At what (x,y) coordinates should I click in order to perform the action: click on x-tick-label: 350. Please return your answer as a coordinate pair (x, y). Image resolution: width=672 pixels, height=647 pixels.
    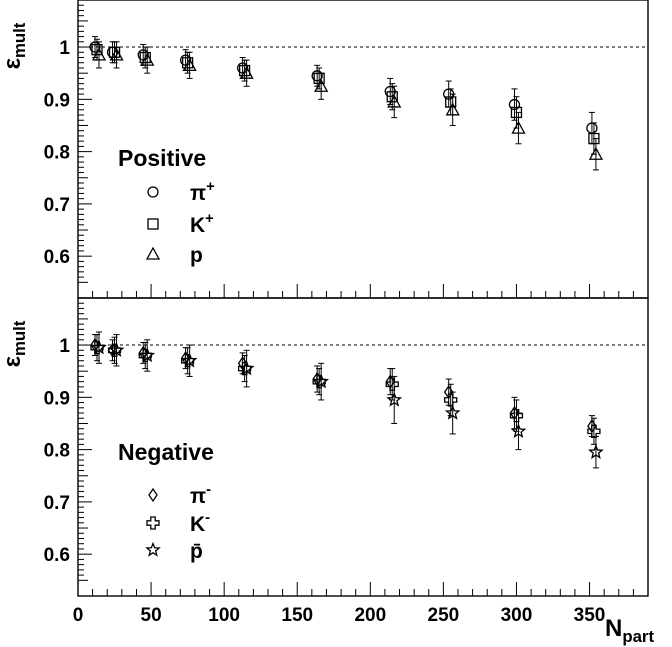
    Looking at the image, I should click on (590, 615).